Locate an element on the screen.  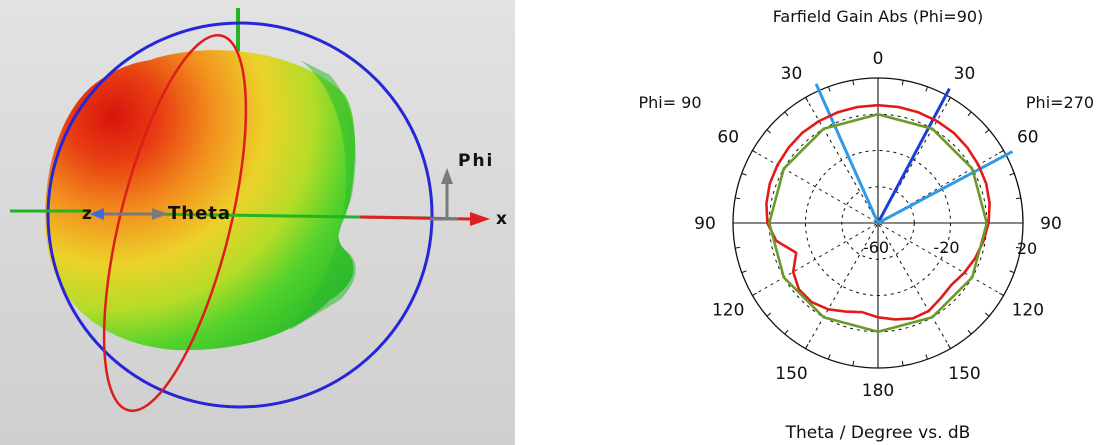
angle-tick-right-60: 60 is located at coordinates (1028, 138).